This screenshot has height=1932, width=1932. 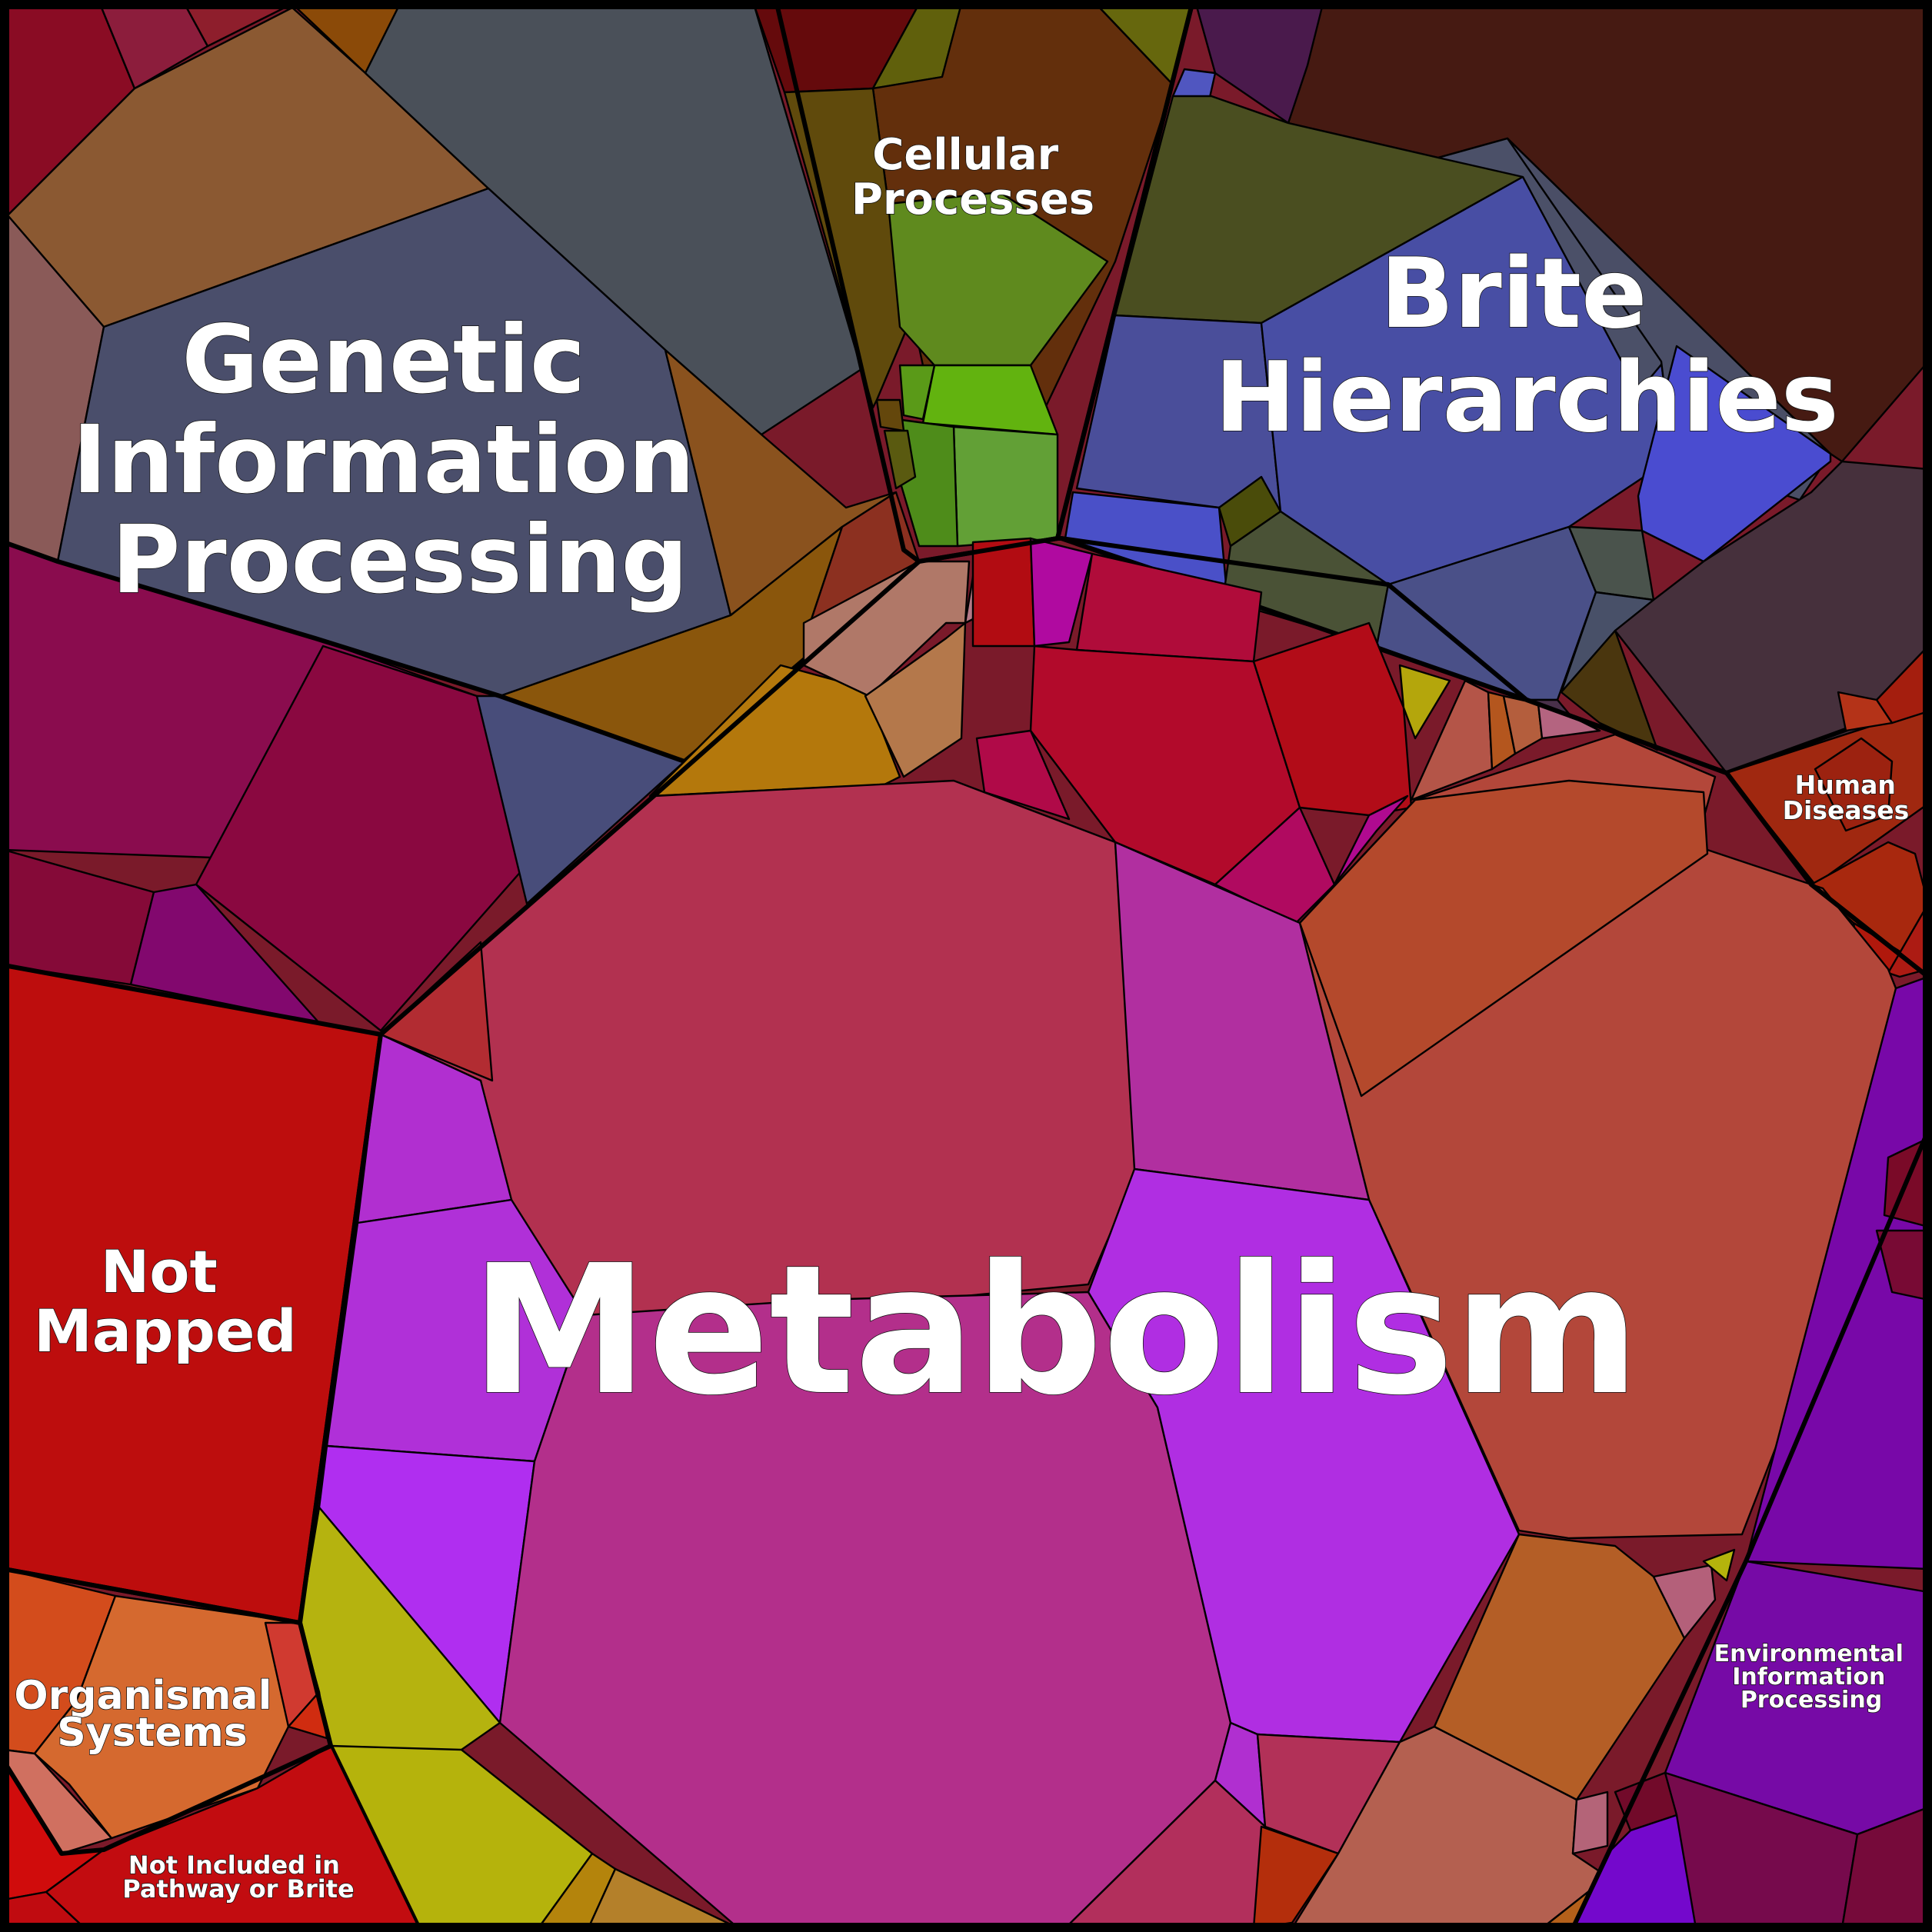 I want to click on cell-cellular-green-lower, so click(x=1005, y=486).